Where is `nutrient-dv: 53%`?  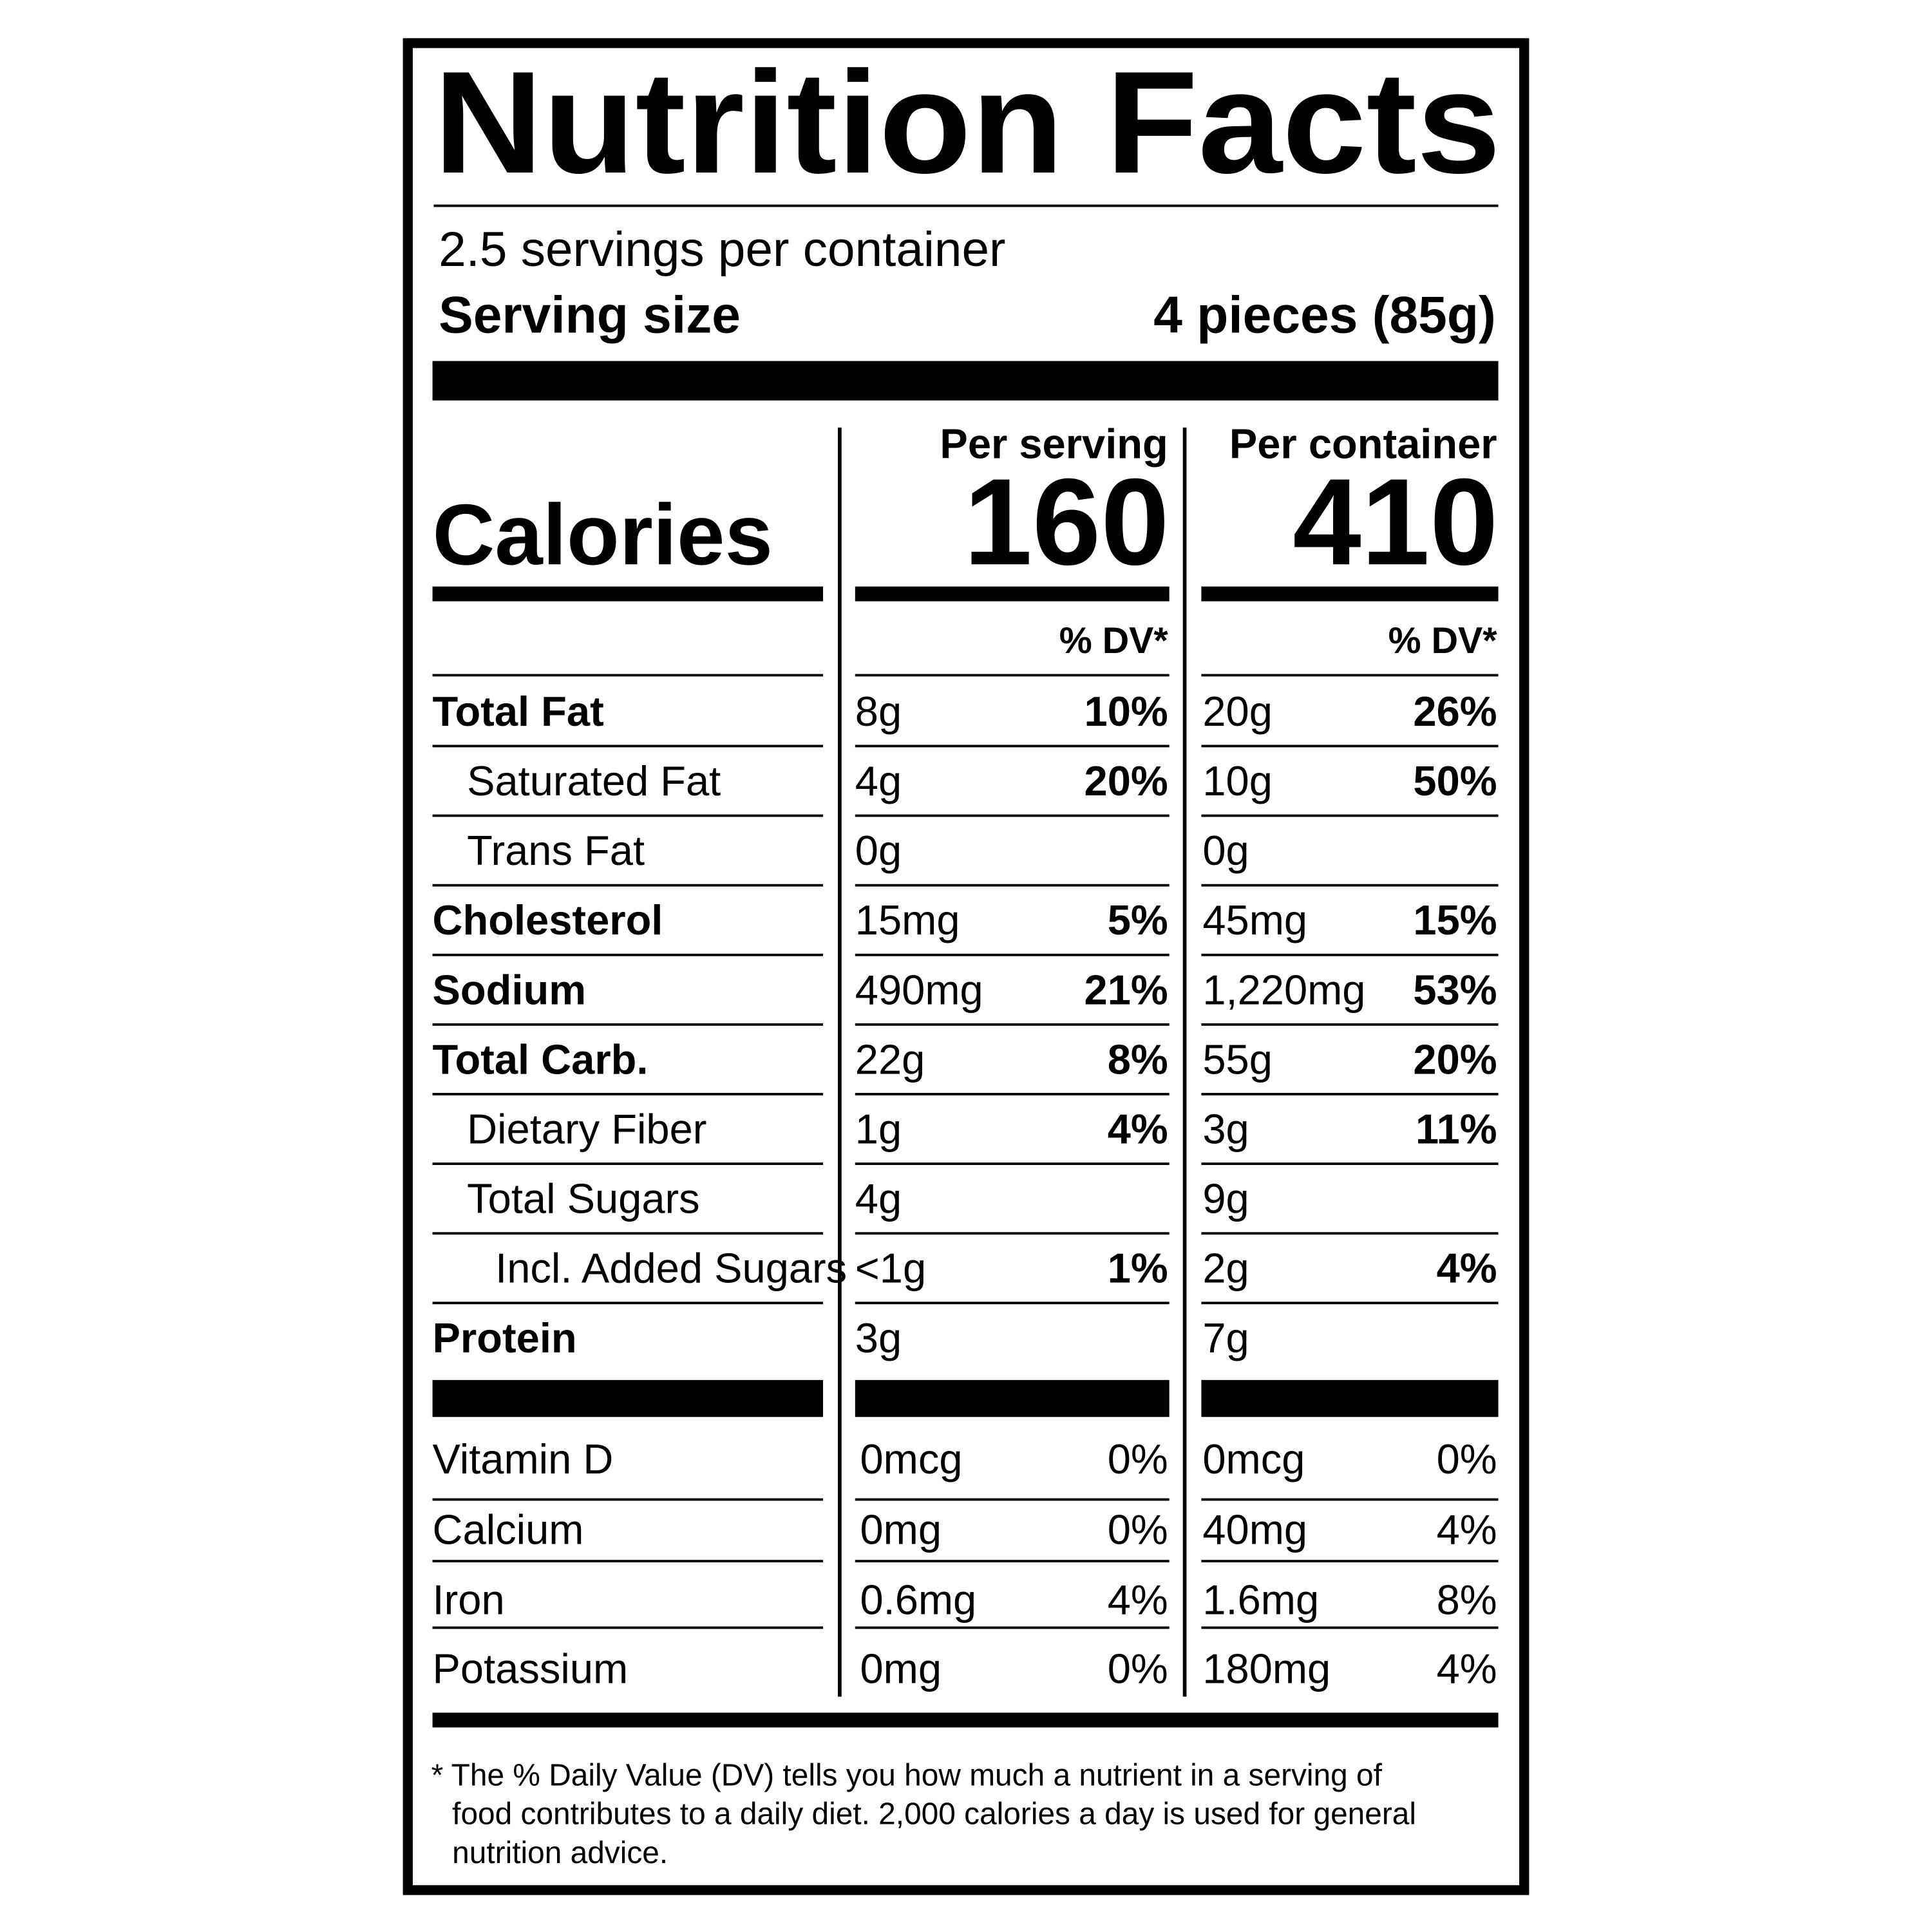 nutrient-dv: 53% is located at coordinates (1455, 989).